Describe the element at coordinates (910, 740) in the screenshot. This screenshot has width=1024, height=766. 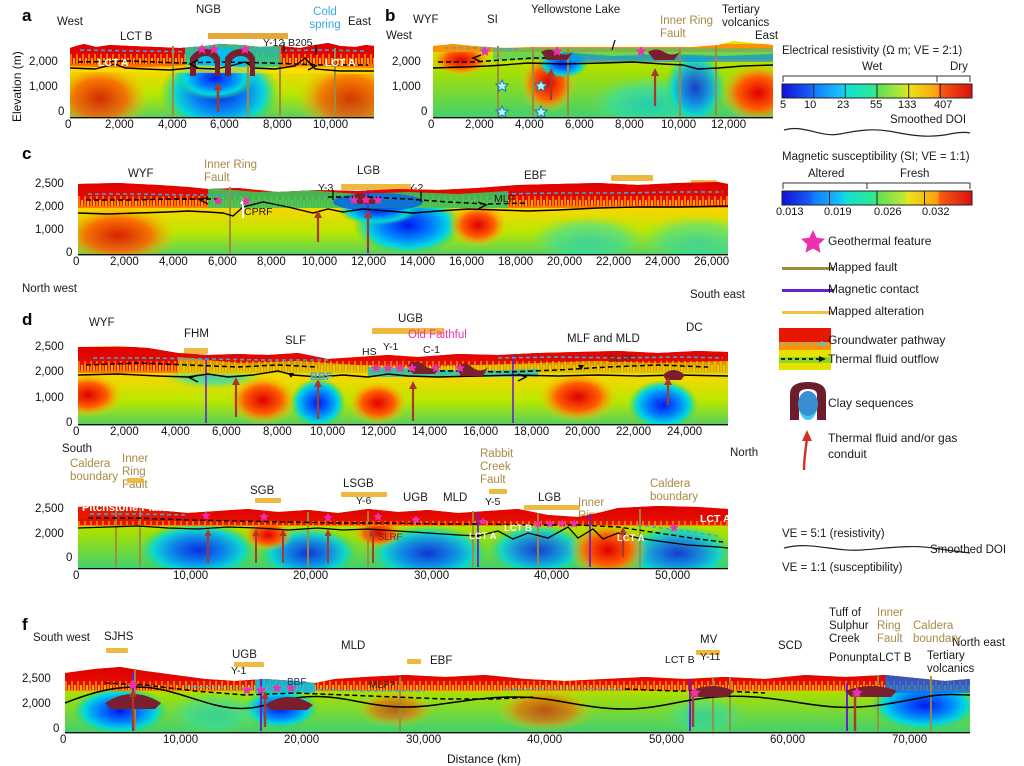
I see `panel-f-xtick-70000: 70,000` at that location.